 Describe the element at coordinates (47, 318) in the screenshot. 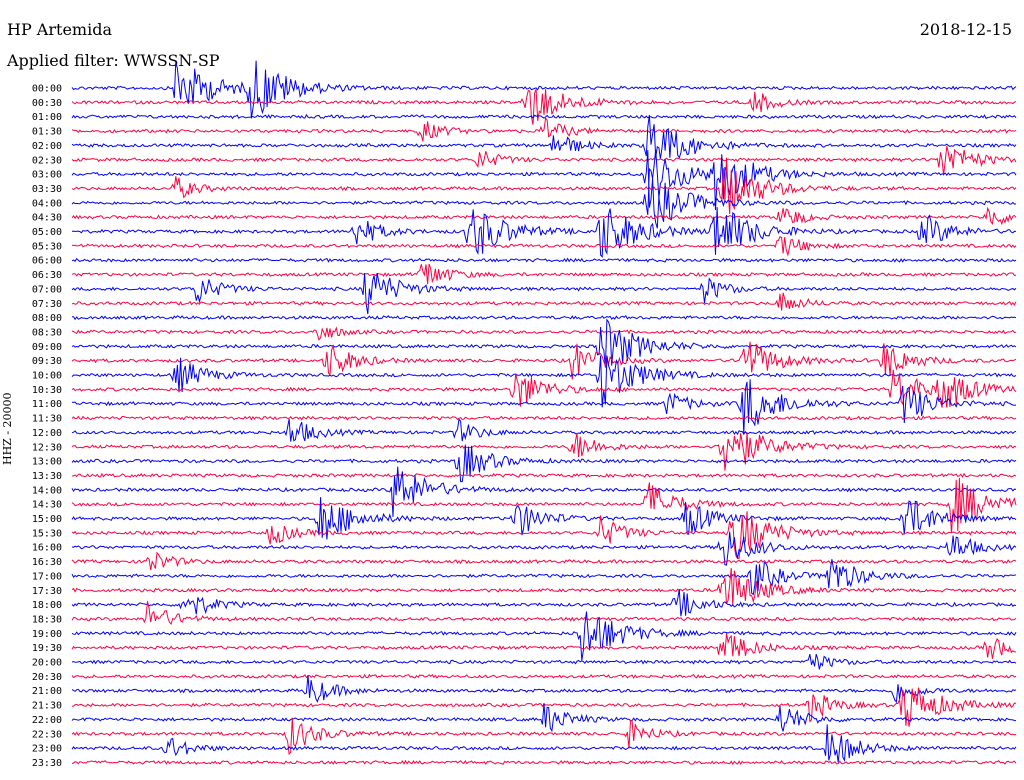

I see `row-time-label: 08:00` at that location.